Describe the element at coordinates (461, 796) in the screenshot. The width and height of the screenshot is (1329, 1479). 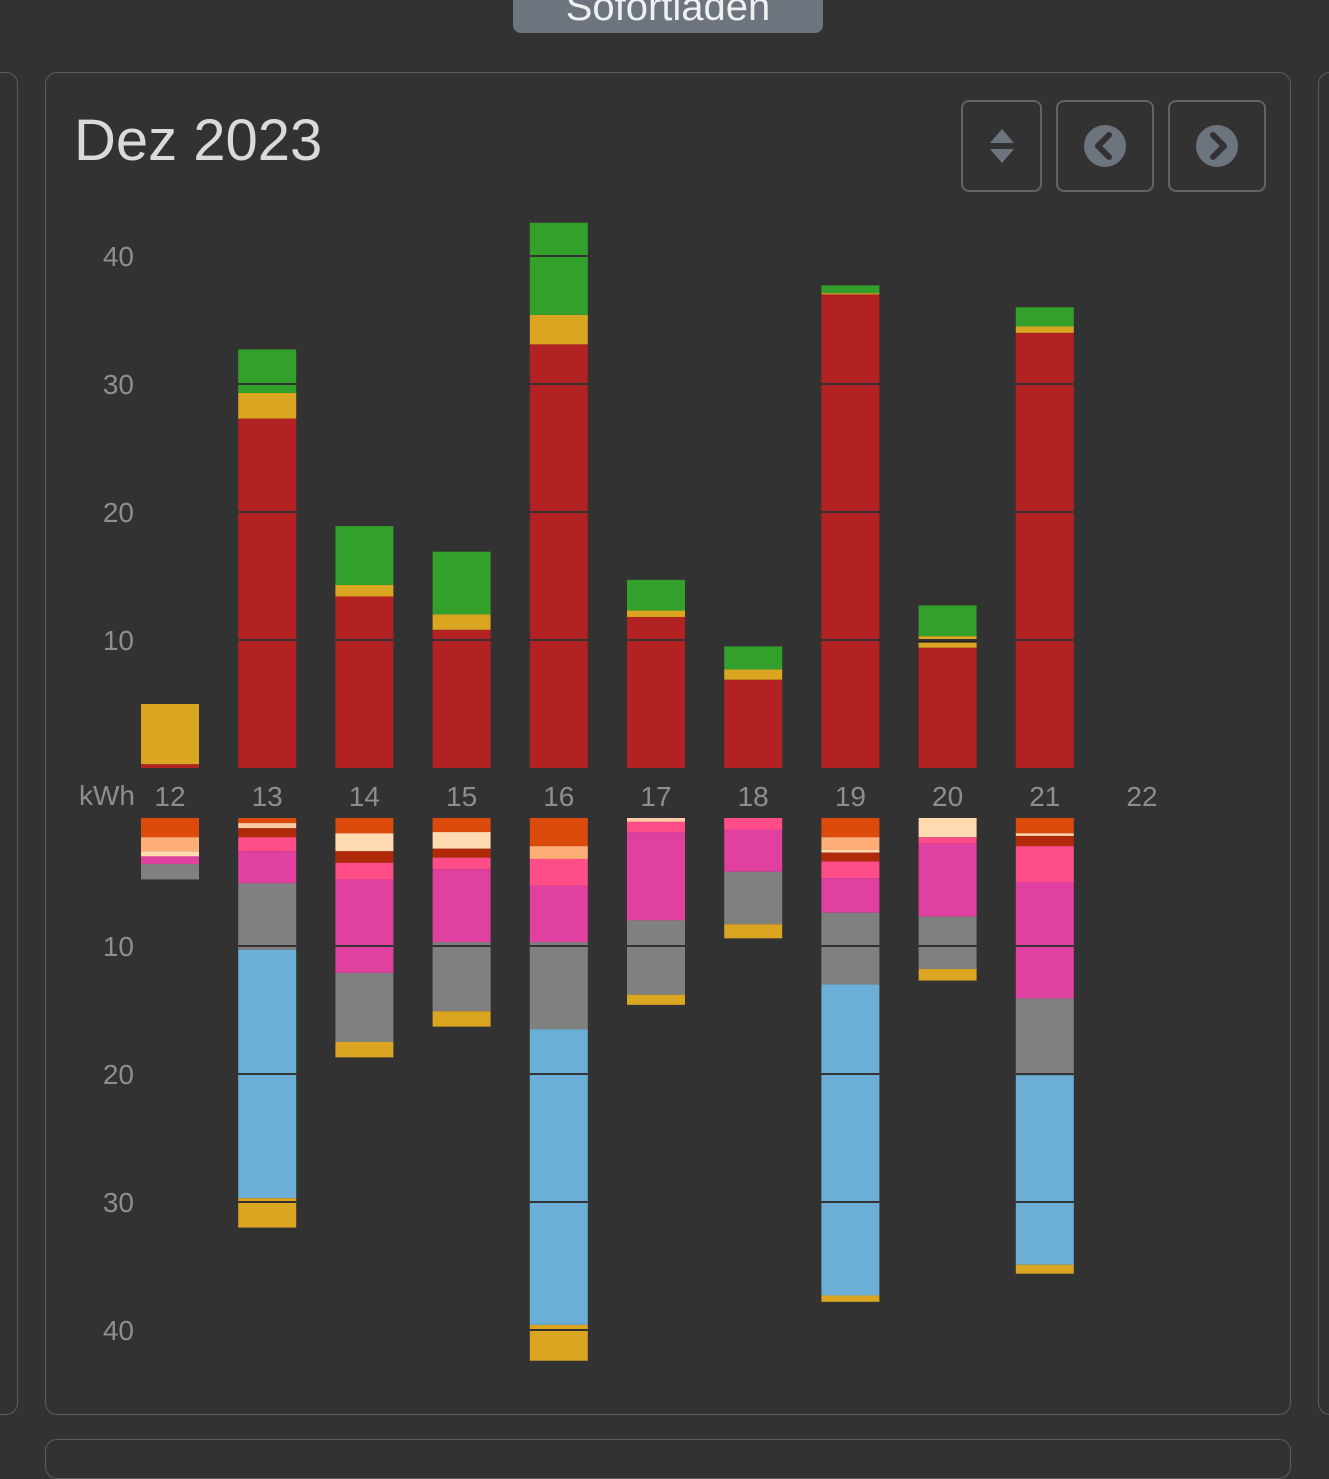
I see `x-tick-label: 15` at that location.